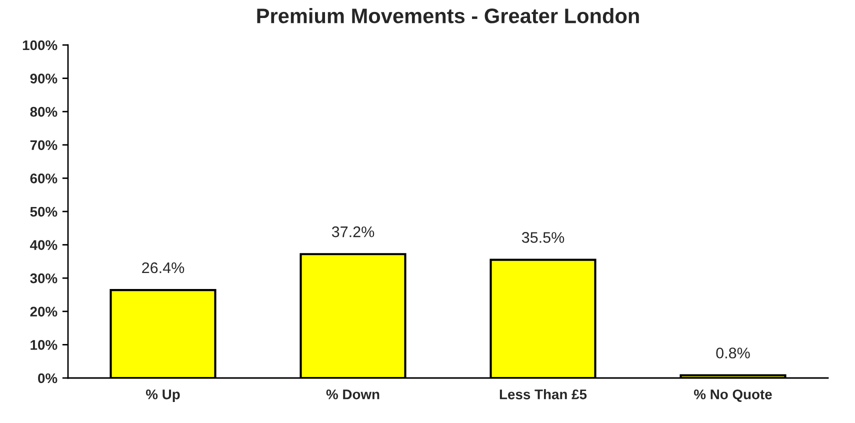 The image size is (855, 423). Describe the element at coordinates (733, 353) in the screenshot. I see `data-label: 0.8%` at that location.